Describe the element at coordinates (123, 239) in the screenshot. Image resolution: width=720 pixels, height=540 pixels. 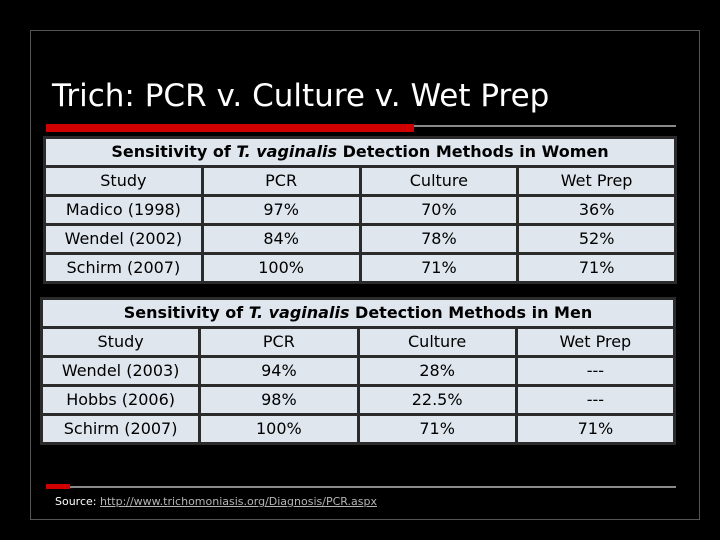
I see `cell-study: Wendel (2002)` at that location.